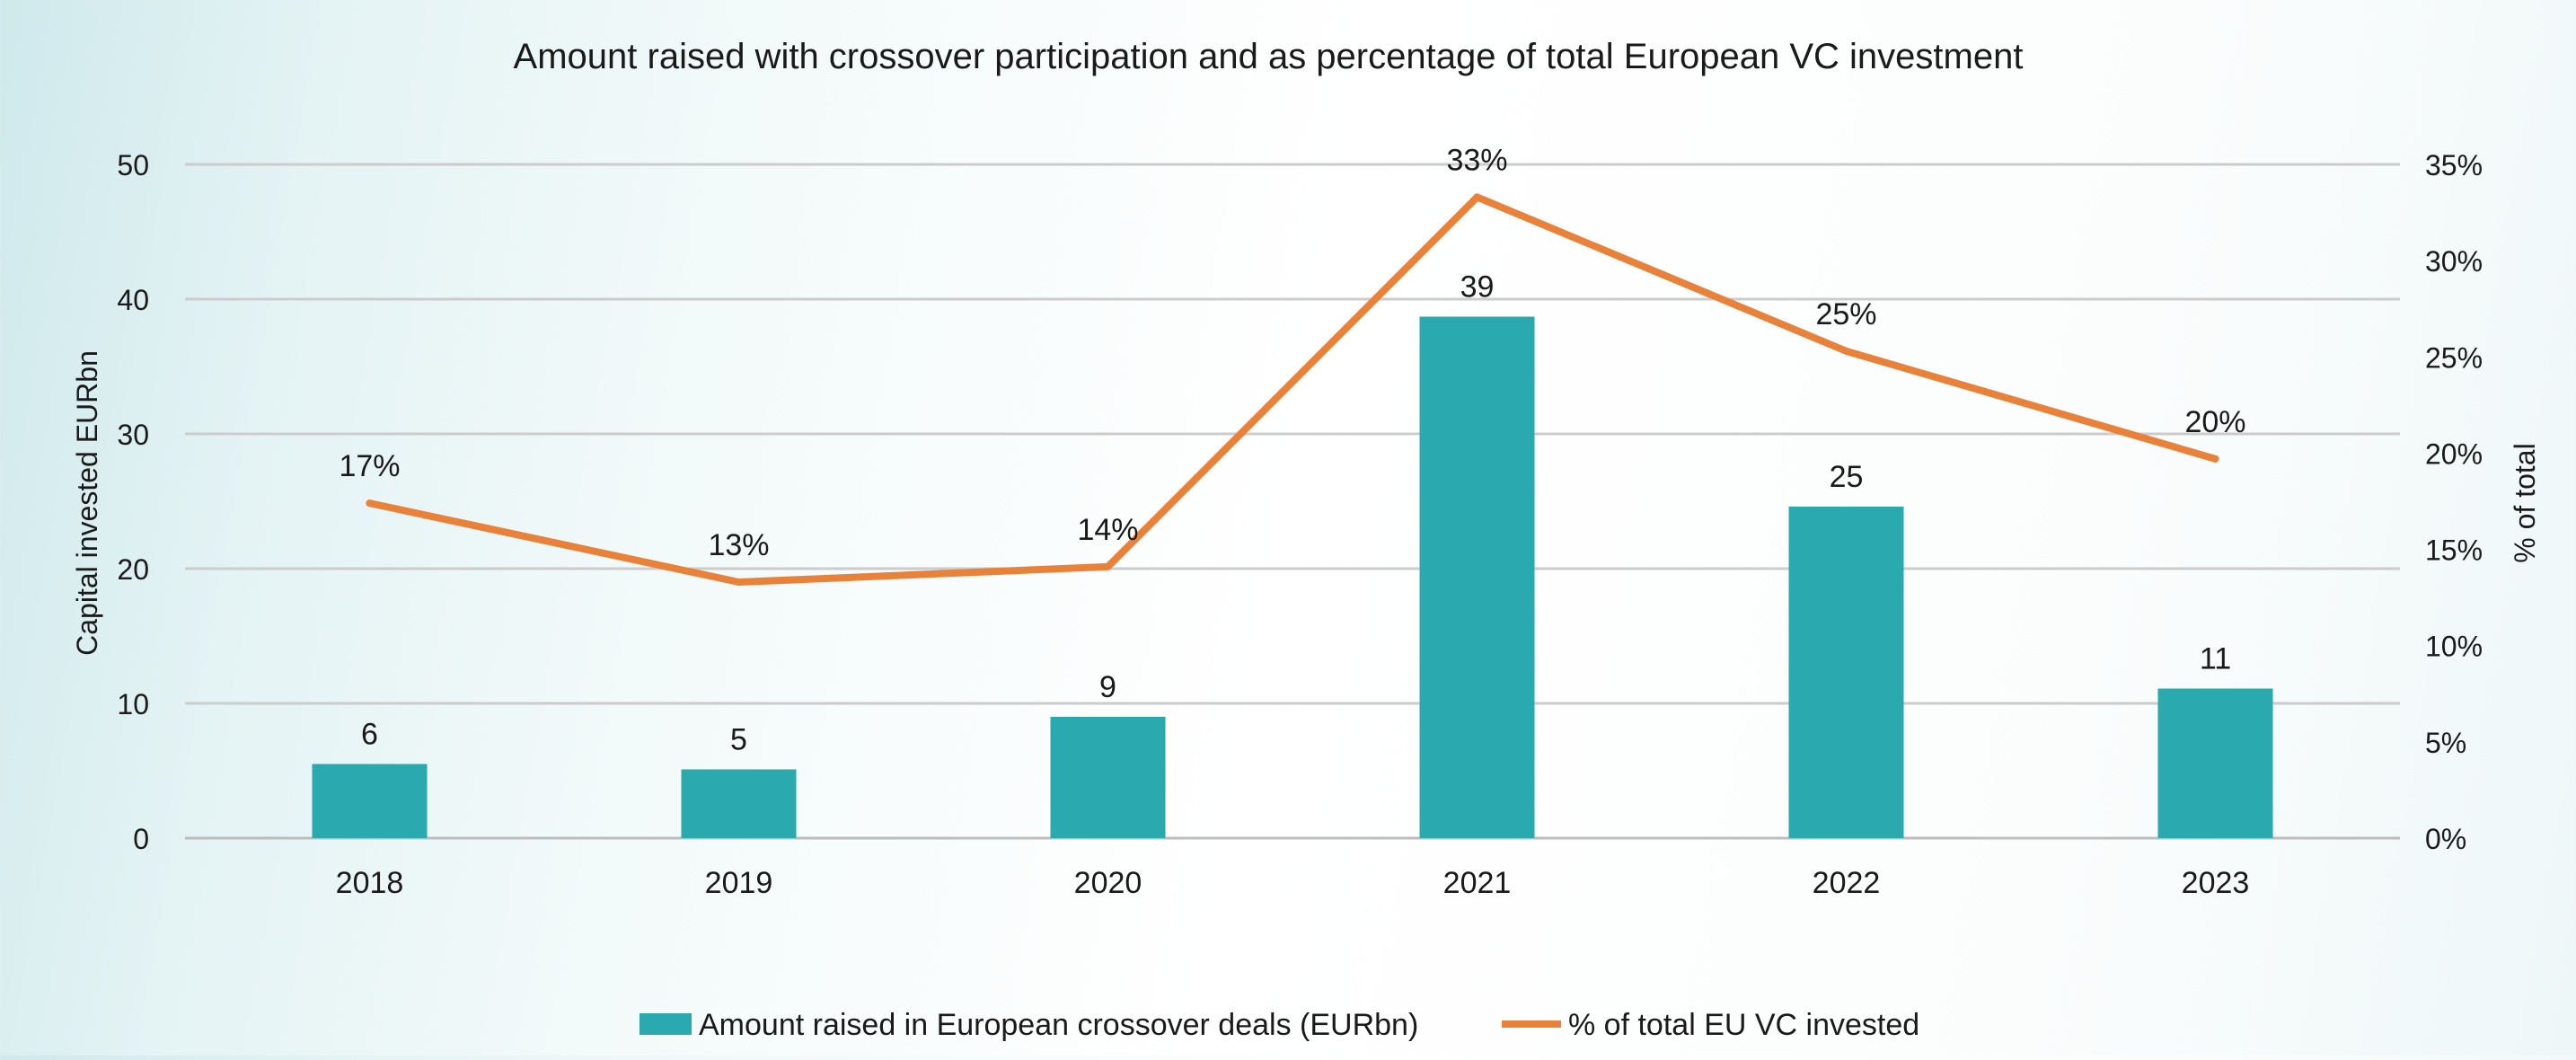 The width and height of the screenshot is (2576, 1060). What do you see at coordinates (738, 740) in the screenshot?
I see `bar-data-label: 5` at bounding box center [738, 740].